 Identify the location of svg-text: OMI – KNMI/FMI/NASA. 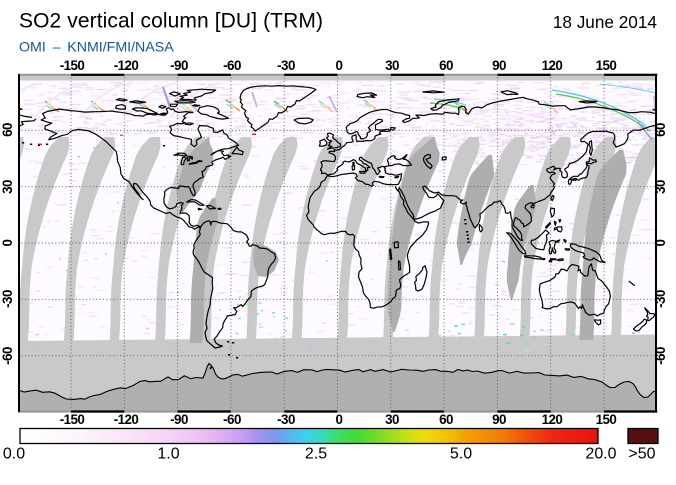
(96, 48).